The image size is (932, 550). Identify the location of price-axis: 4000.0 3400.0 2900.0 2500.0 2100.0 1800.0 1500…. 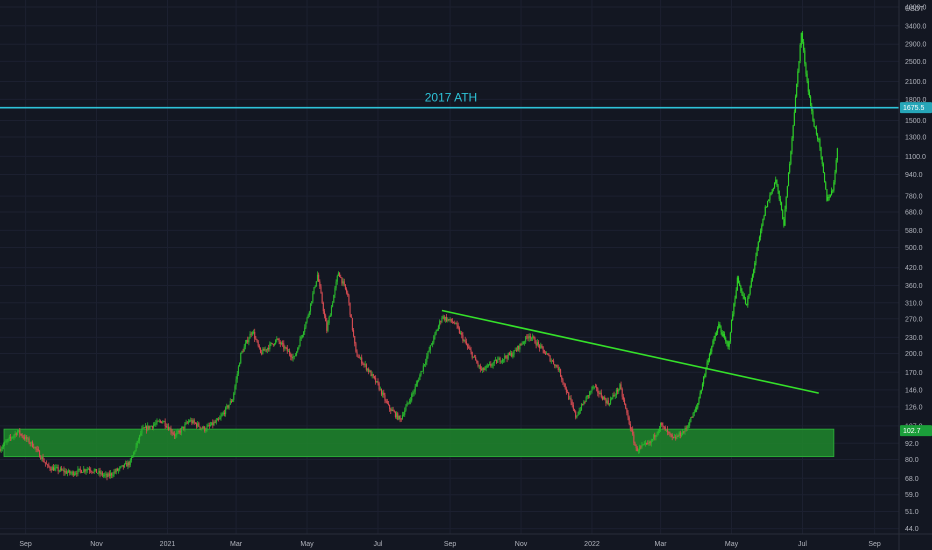
(916, 269).